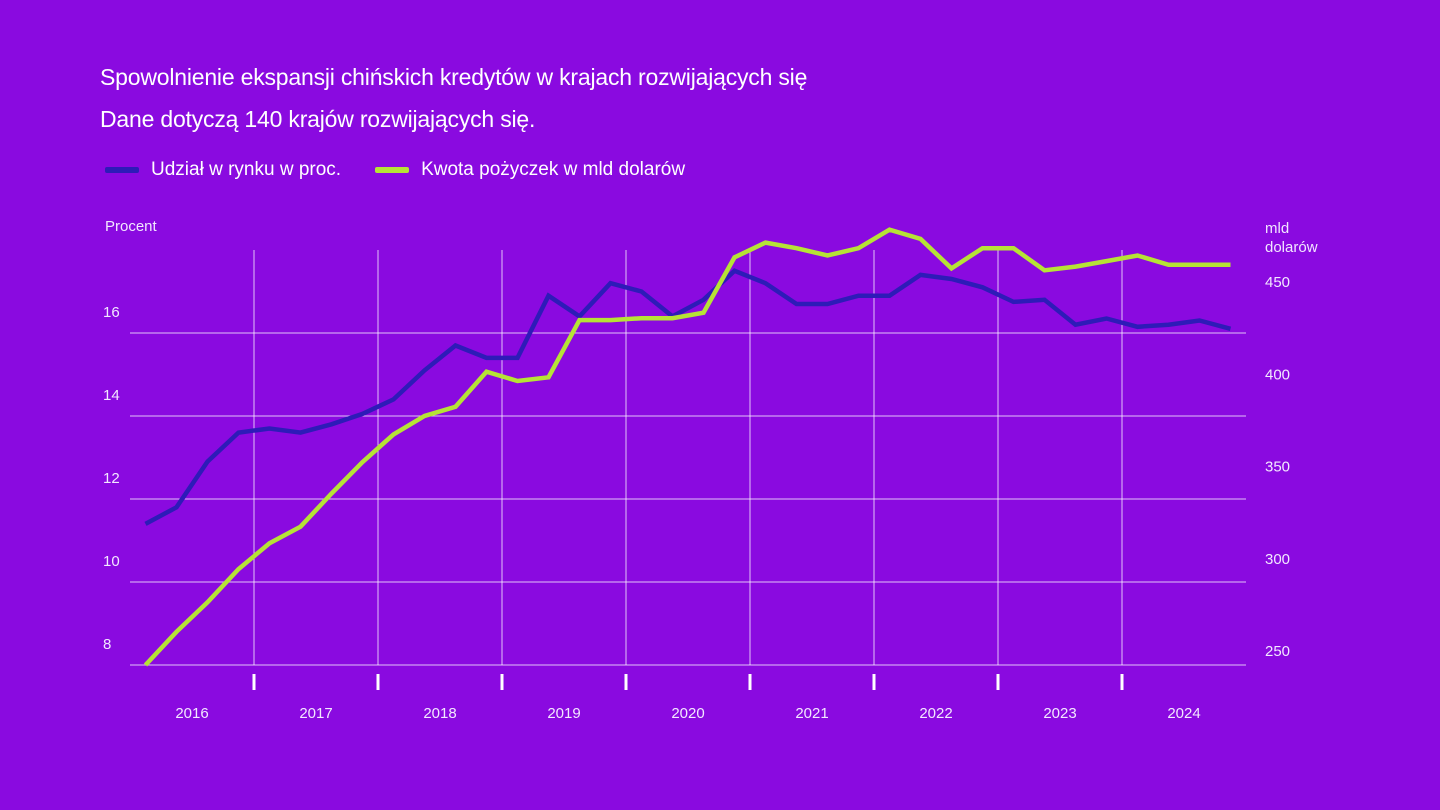 This screenshot has width=1440, height=810. What do you see at coordinates (687, 713) in the screenshot?
I see `x-tick-label: 2020` at bounding box center [687, 713].